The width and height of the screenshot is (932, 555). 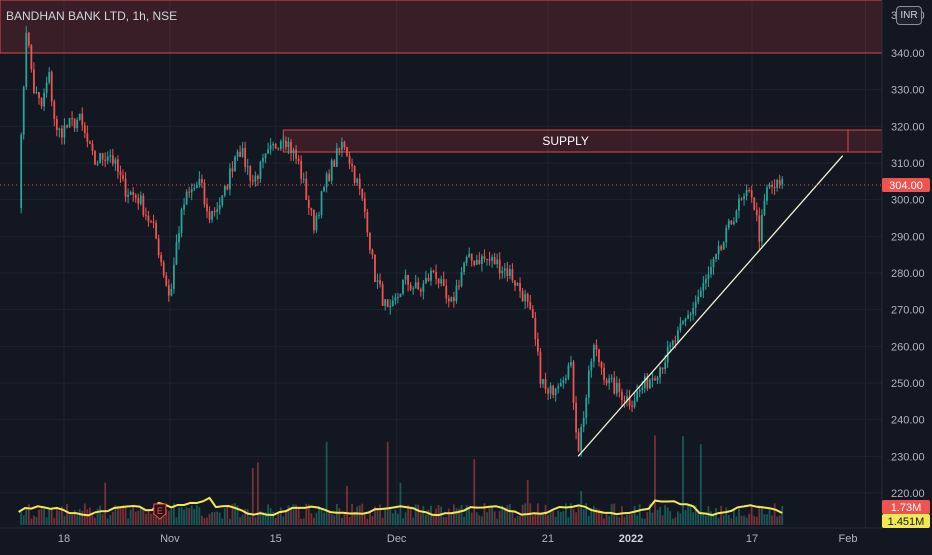 What do you see at coordinates (160, 511) in the screenshot?
I see `earnings-marker-letter: E` at bounding box center [160, 511].